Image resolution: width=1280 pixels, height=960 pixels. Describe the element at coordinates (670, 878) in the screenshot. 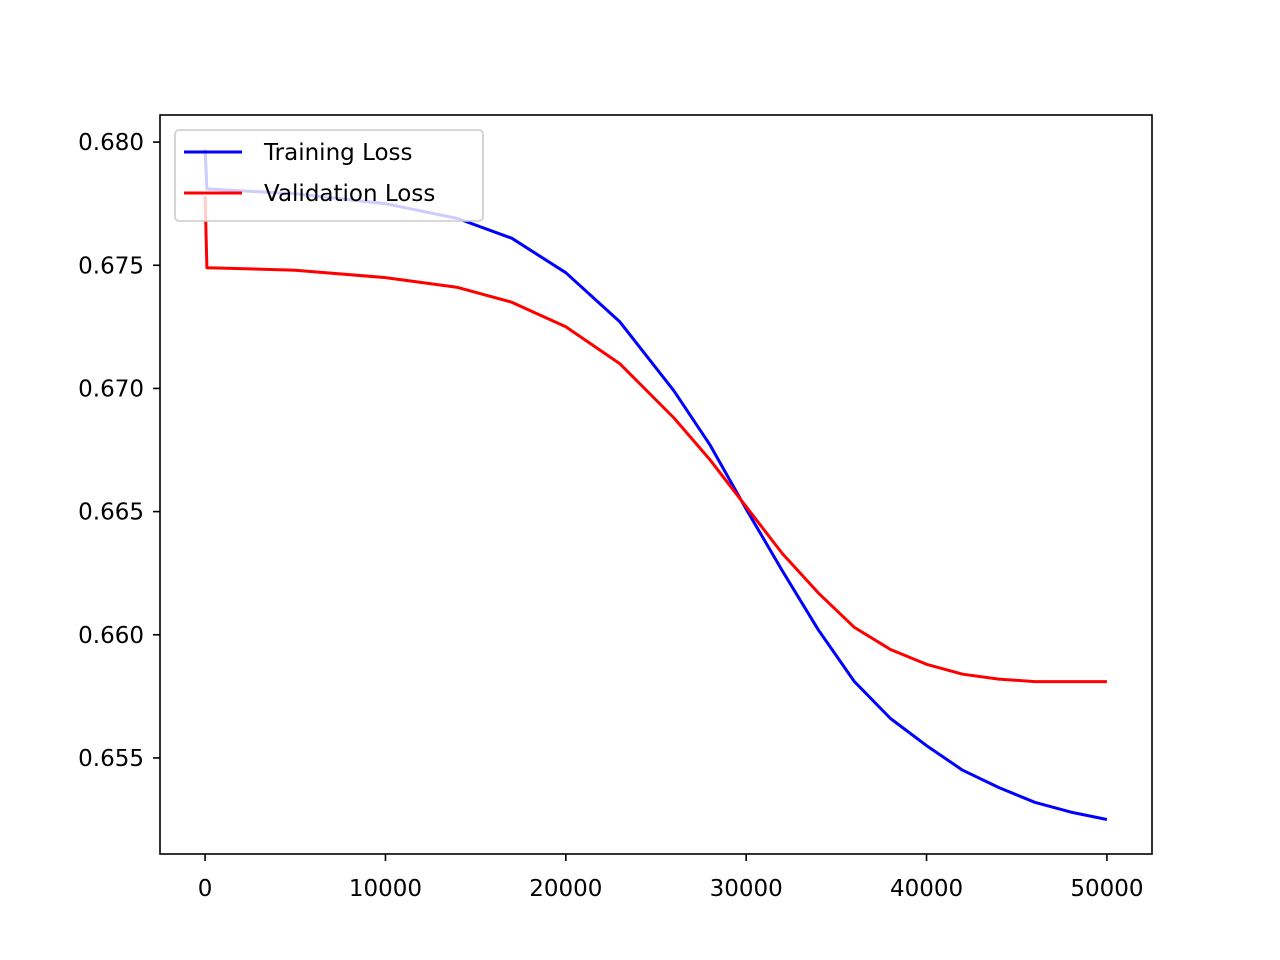

I see `x-axis: 0 10000 20000 30000 40000 50000` at that location.